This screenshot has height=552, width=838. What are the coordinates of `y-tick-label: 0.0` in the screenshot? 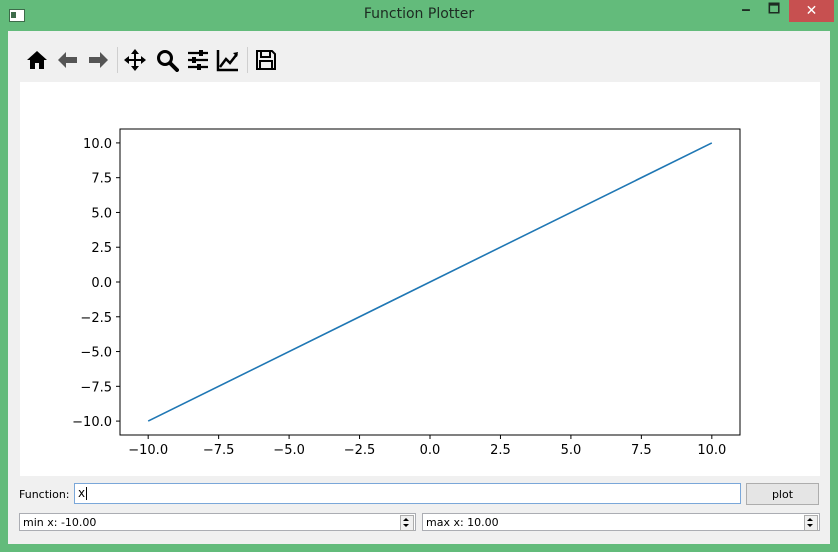 It's located at (101, 283).